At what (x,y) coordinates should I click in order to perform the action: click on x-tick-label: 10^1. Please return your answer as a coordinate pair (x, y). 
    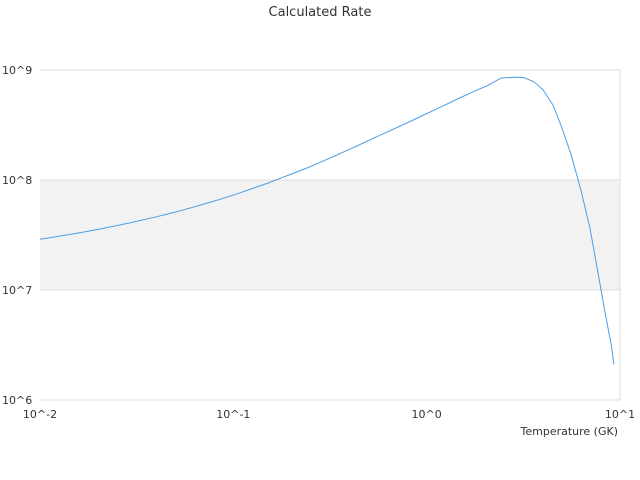
    Looking at the image, I should click on (620, 414).